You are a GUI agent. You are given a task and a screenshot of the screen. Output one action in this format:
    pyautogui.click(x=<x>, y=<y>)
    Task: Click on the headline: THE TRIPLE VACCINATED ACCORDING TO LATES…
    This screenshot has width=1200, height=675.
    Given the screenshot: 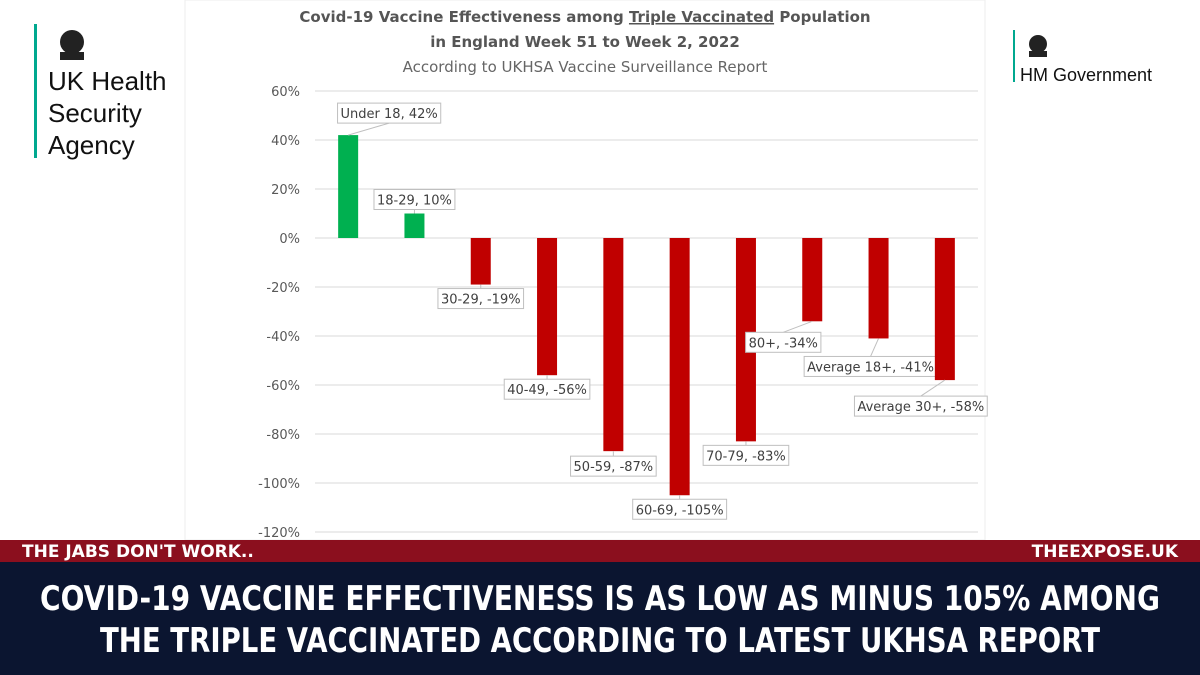 What is the action you would take?
    pyautogui.click(x=600, y=641)
    